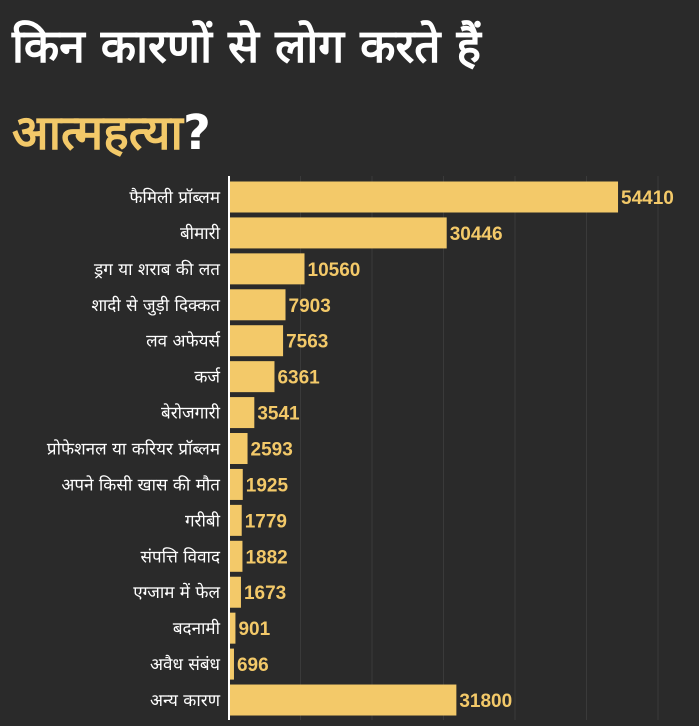  What do you see at coordinates (266, 557) in the screenshot?
I see `value-label: 1882` at bounding box center [266, 557].